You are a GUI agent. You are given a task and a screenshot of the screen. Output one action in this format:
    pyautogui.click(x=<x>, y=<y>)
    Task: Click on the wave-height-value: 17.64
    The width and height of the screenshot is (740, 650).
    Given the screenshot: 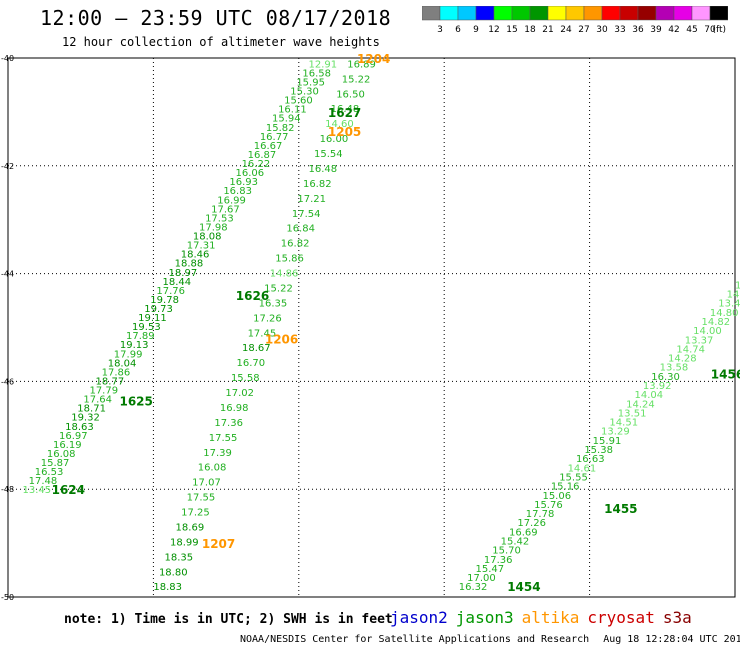 What is the action you would take?
    pyautogui.click(x=97, y=400)
    